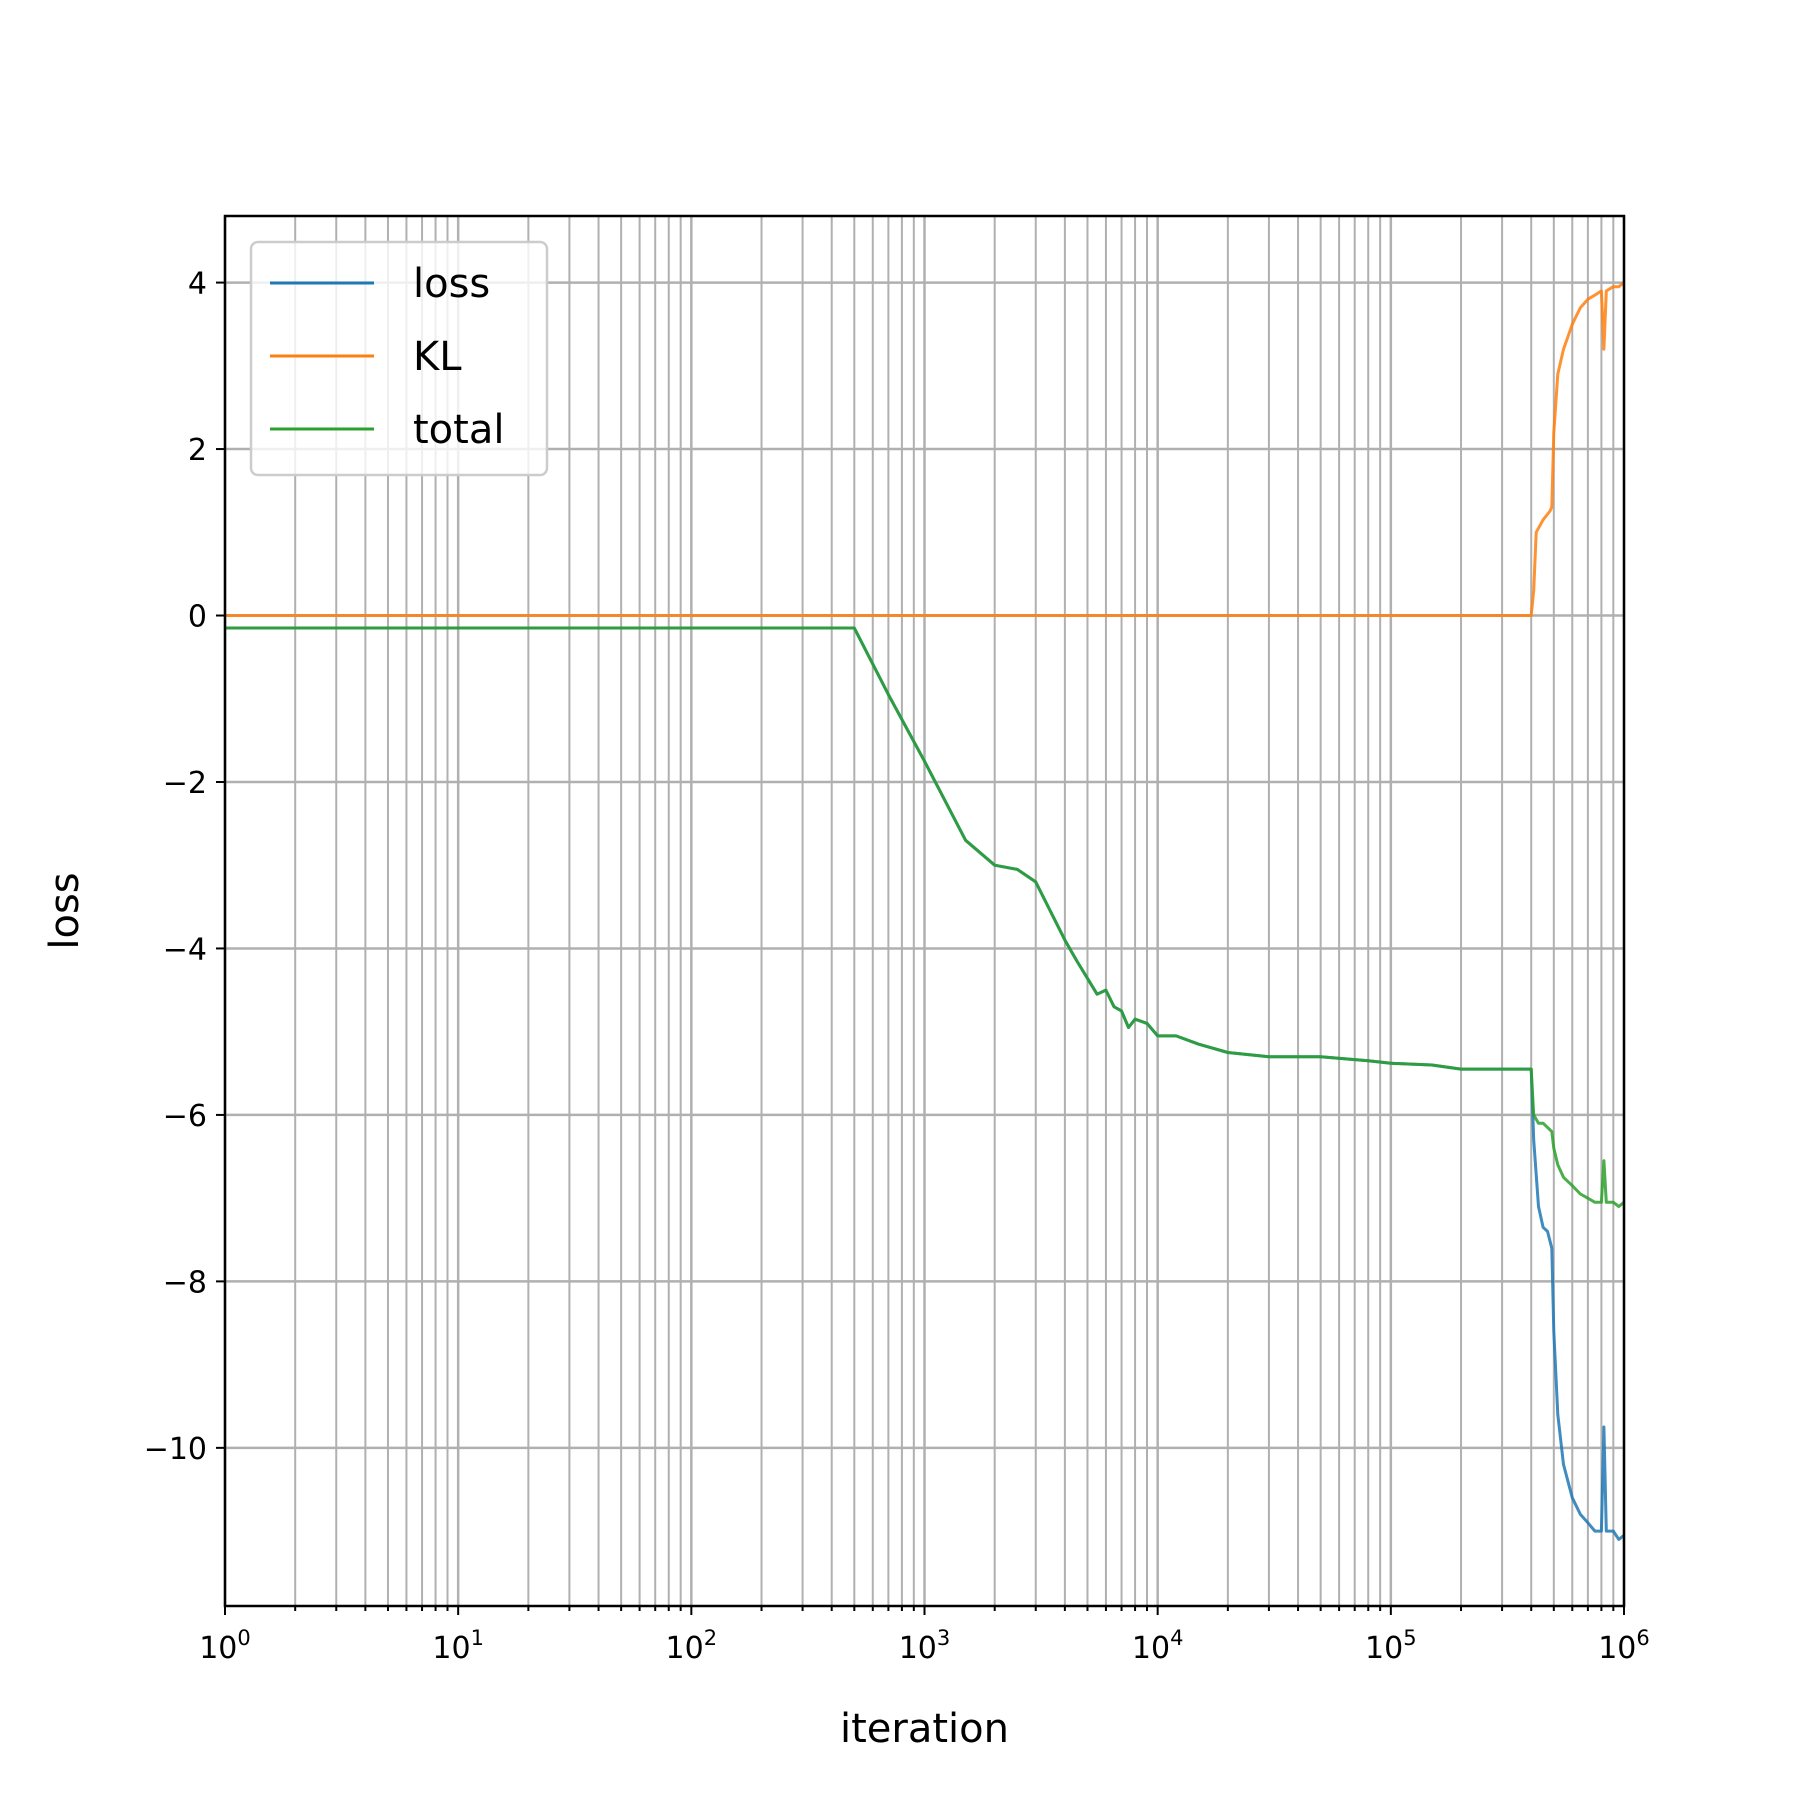  Describe the element at coordinates (1624, 1646) in the screenshot. I see `x-tick-label: 10⁶` at that location.